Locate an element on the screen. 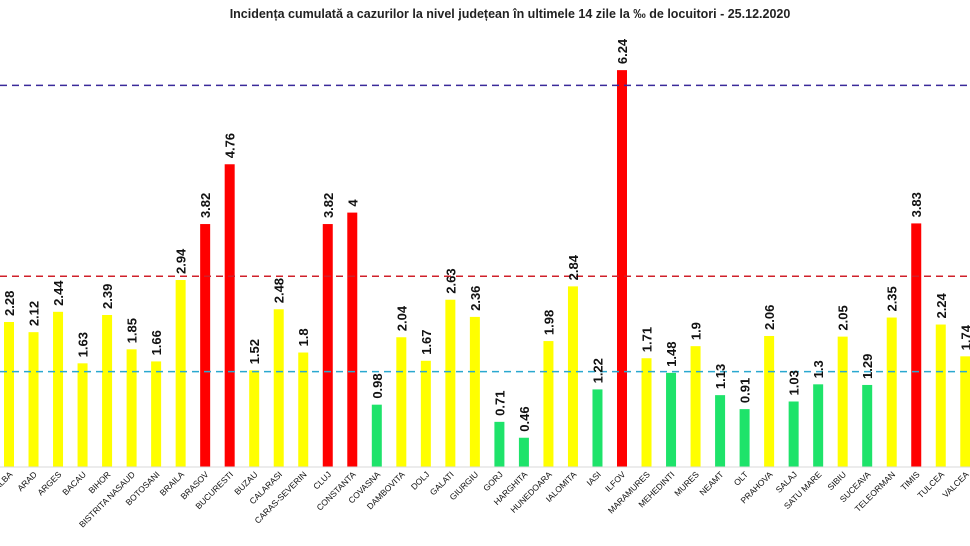  bar-bucuresti is located at coordinates (229, 315).